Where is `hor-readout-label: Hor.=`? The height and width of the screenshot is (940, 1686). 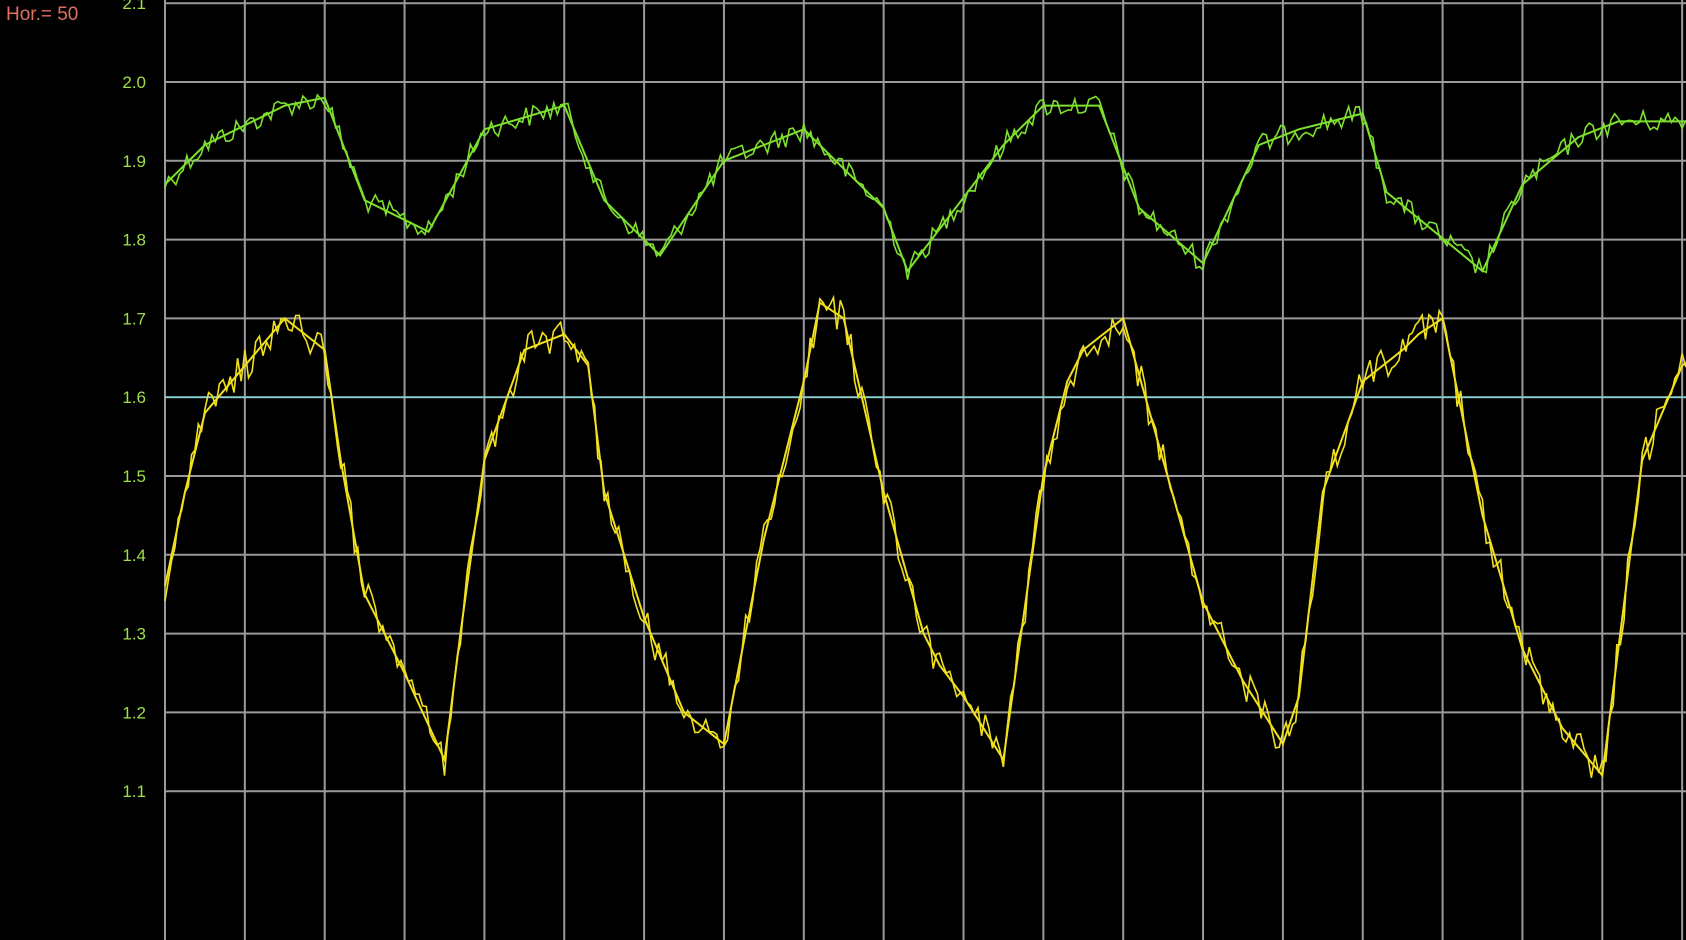
hor-readout-label: Hor.= is located at coordinates (29, 14).